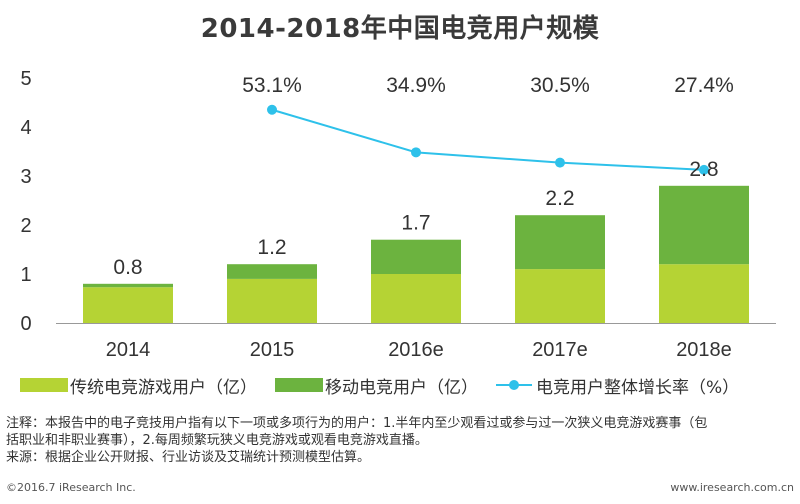  I want to click on chart-title: 2014-2018年中国电竞用户规模, so click(400, 29).